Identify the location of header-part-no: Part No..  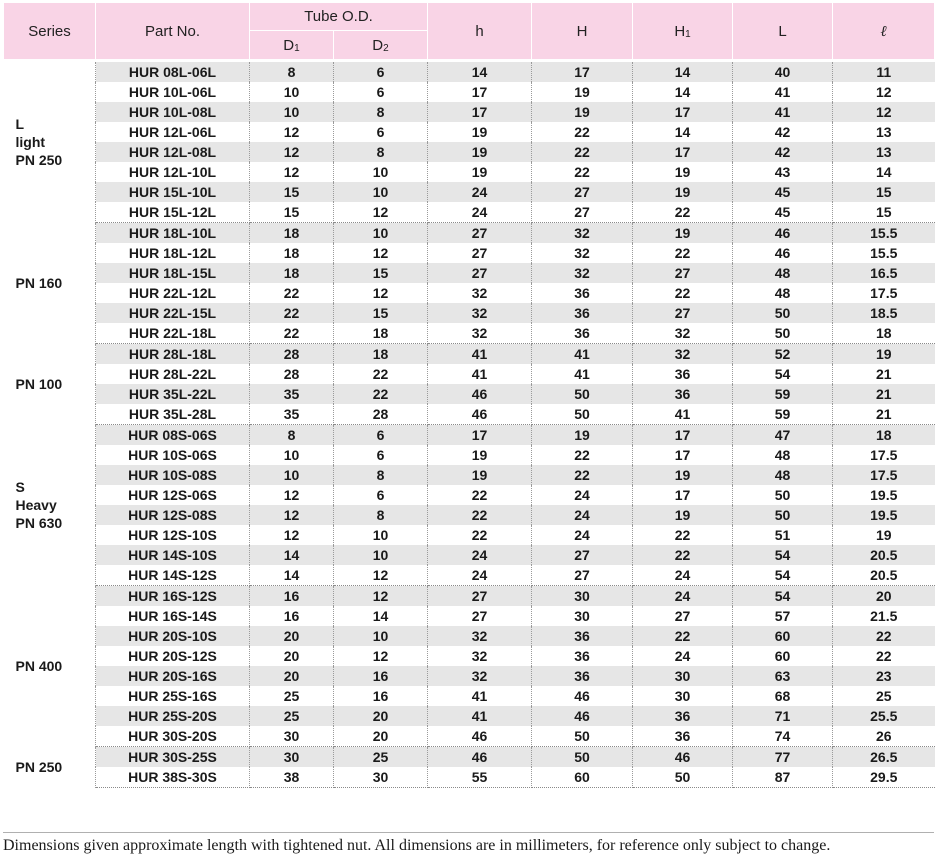
(172, 31).